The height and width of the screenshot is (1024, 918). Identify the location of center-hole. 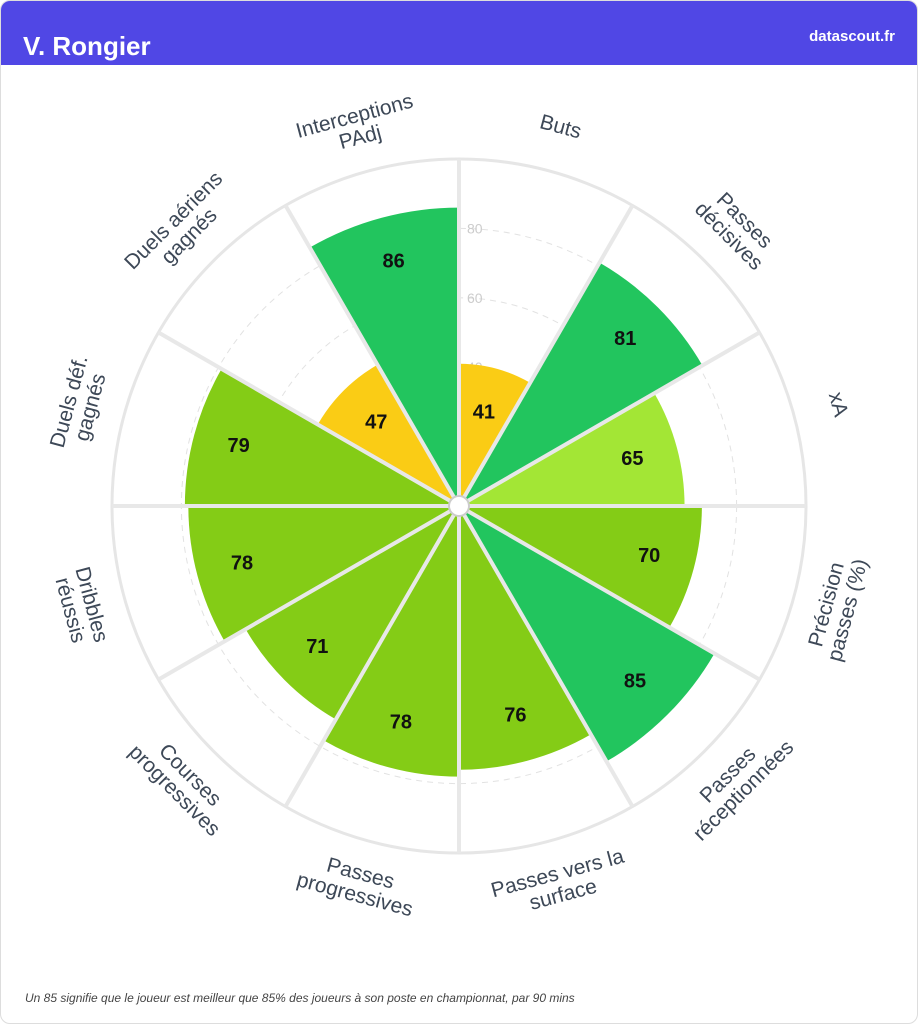
(459, 506).